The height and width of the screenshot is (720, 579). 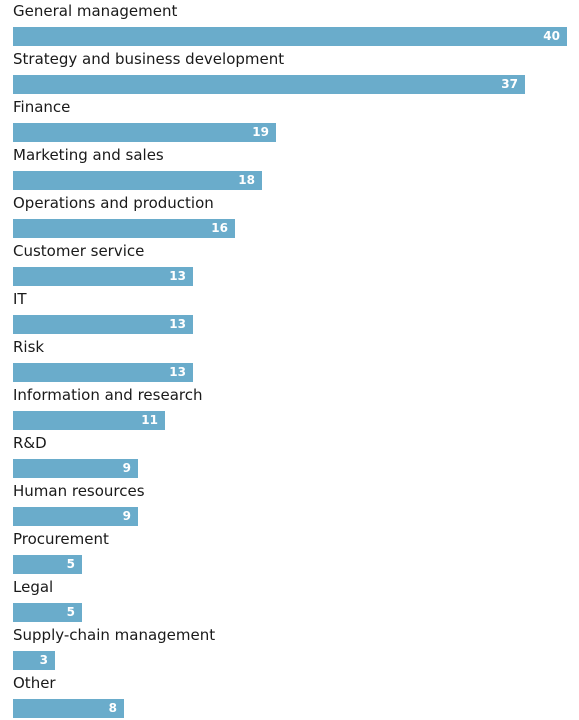 What do you see at coordinates (246, 180) in the screenshot?
I see `bar-value-label: 18` at bounding box center [246, 180].